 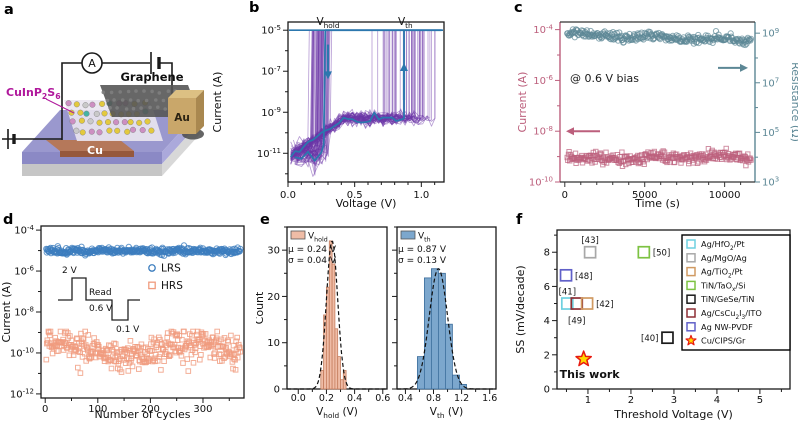 I want to click on svg-text: [40], so click(x=649, y=339).